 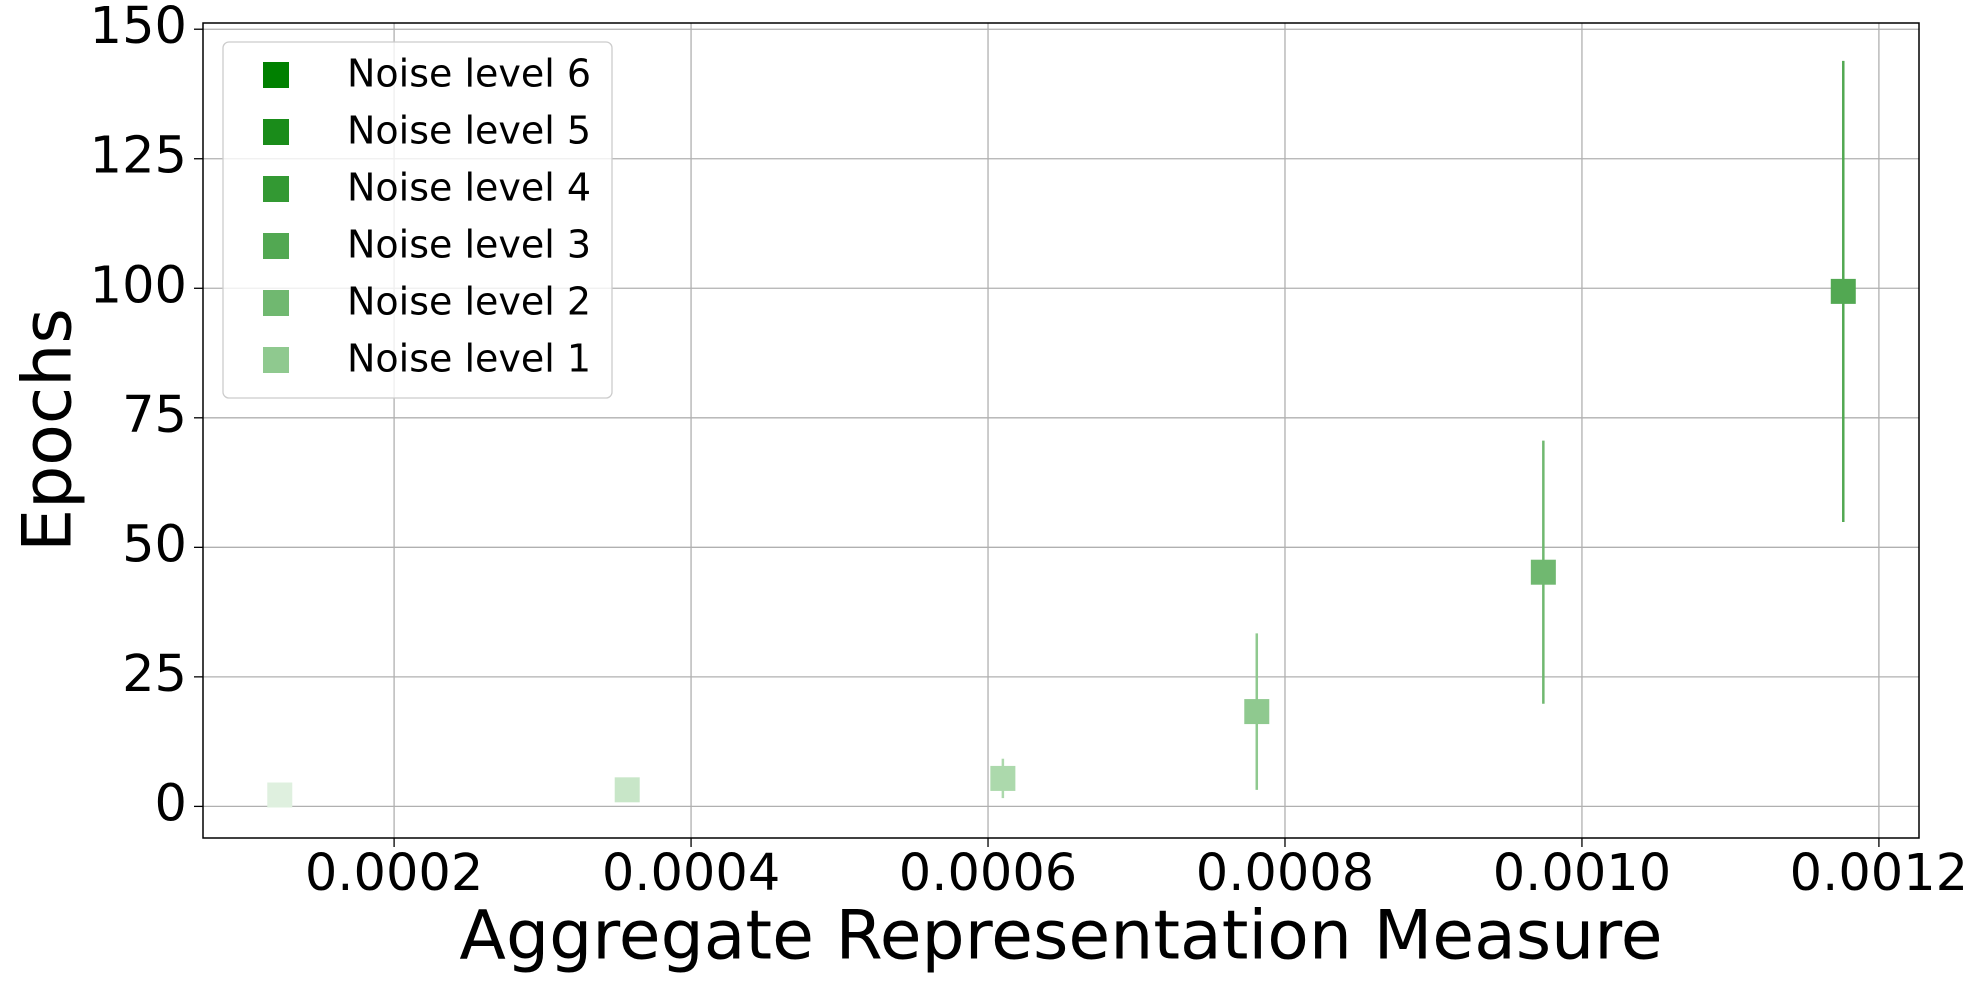 What do you see at coordinates (469, 302) in the screenshot?
I see `legend-label: Noise level 2` at bounding box center [469, 302].